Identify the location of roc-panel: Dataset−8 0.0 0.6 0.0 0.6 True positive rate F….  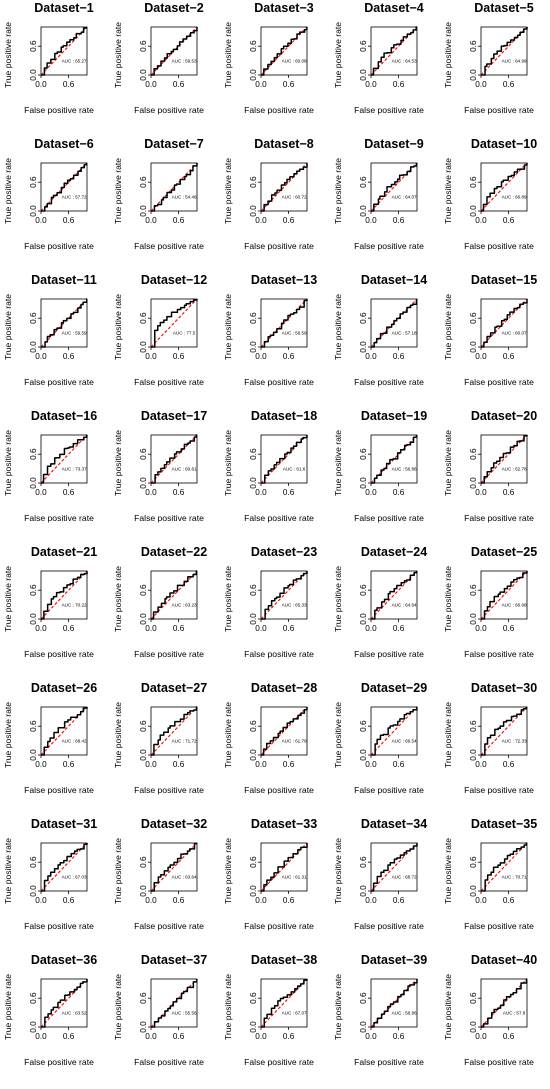
(275, 204).